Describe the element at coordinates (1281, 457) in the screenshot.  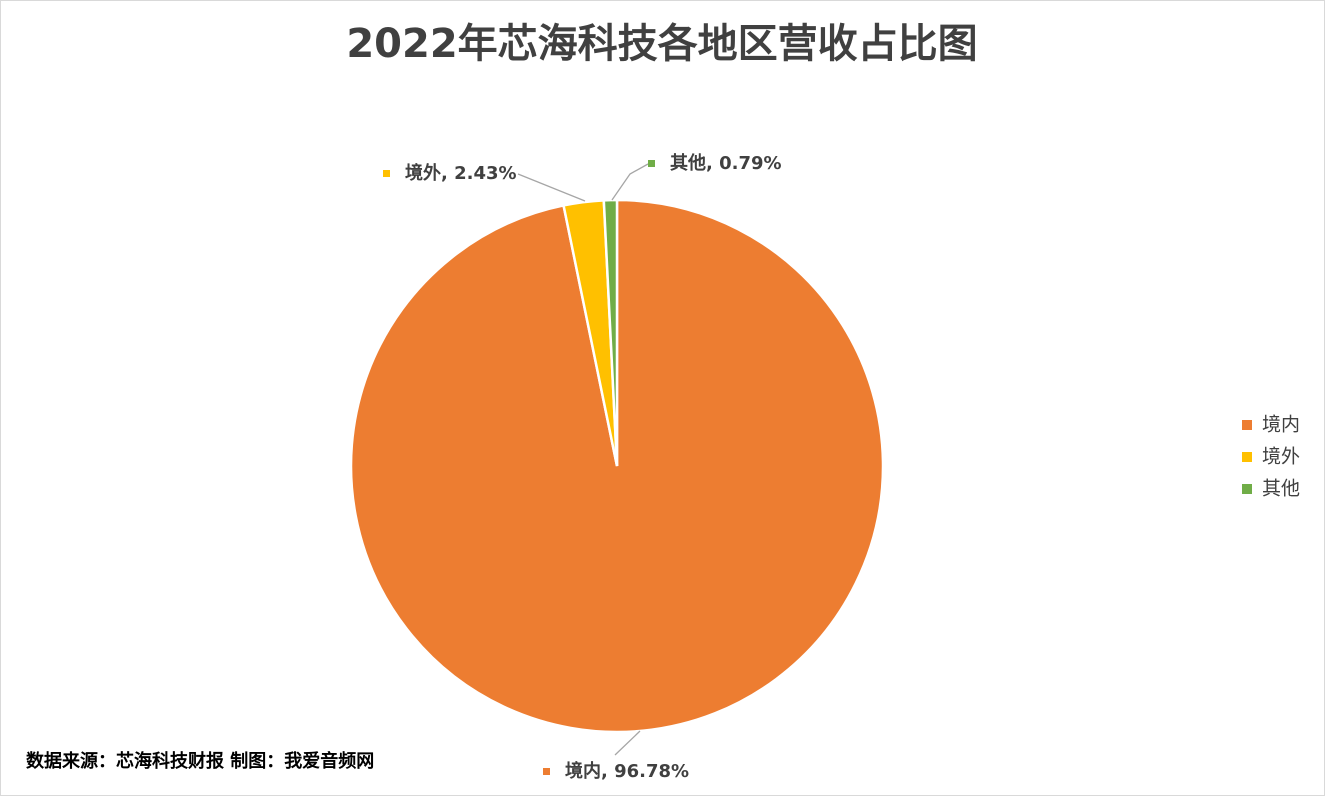
I see `legend-label: 境外` at that location.